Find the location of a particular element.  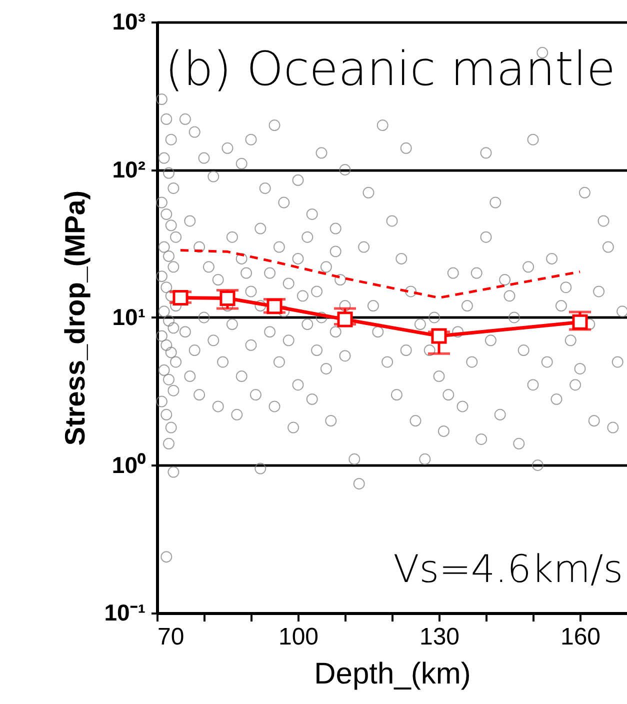

x-axis-title: Depth_(km) is located at coordinates (392, 674).